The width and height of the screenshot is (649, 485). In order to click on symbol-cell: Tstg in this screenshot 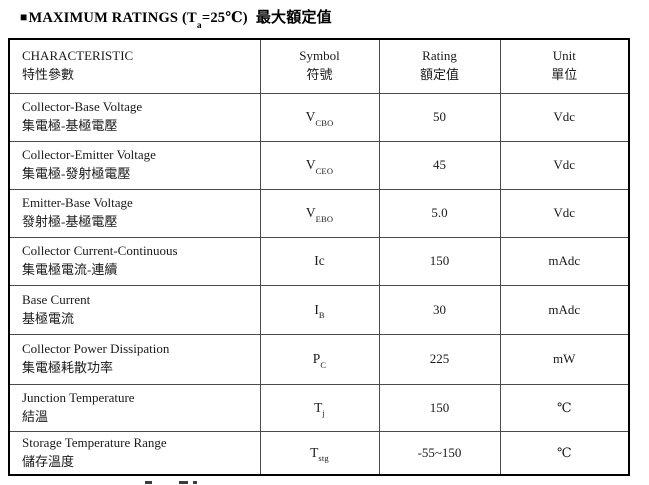, I will do `click(319, 453)`.